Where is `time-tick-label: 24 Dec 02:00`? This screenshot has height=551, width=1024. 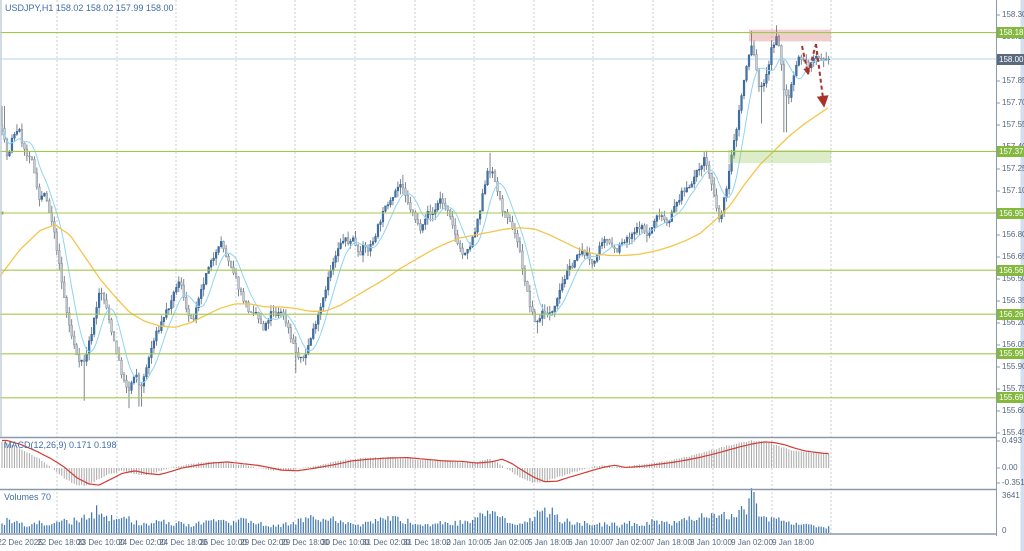
time-tick-label: 24 Dec 02:00 is located at coordinates (142, 542).